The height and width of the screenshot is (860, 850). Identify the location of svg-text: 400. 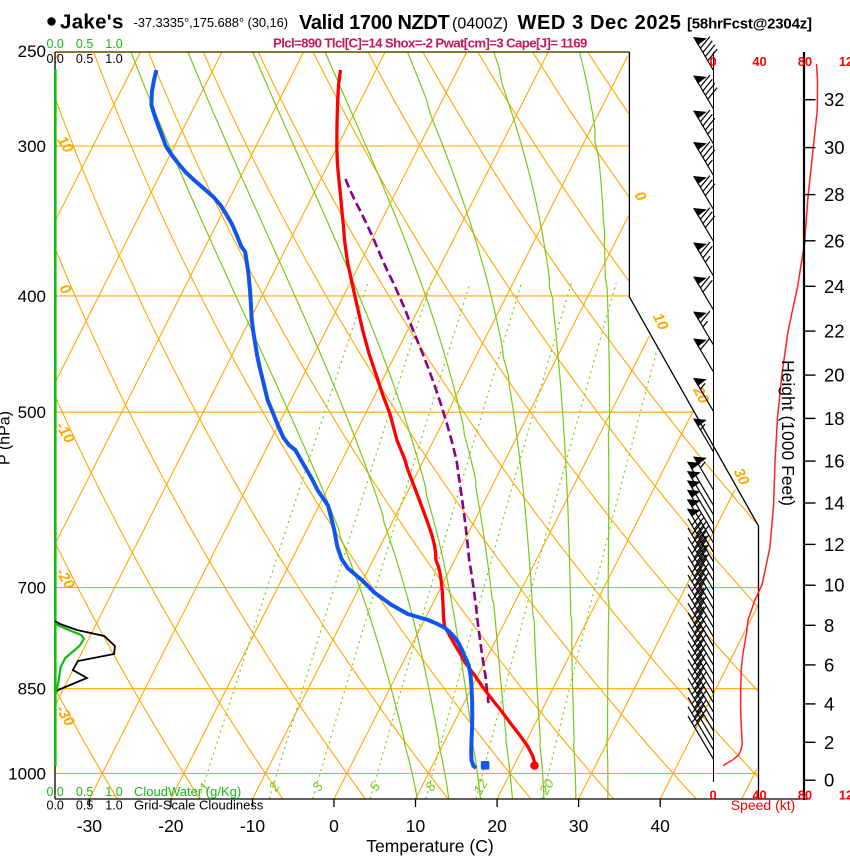
(32, 296).